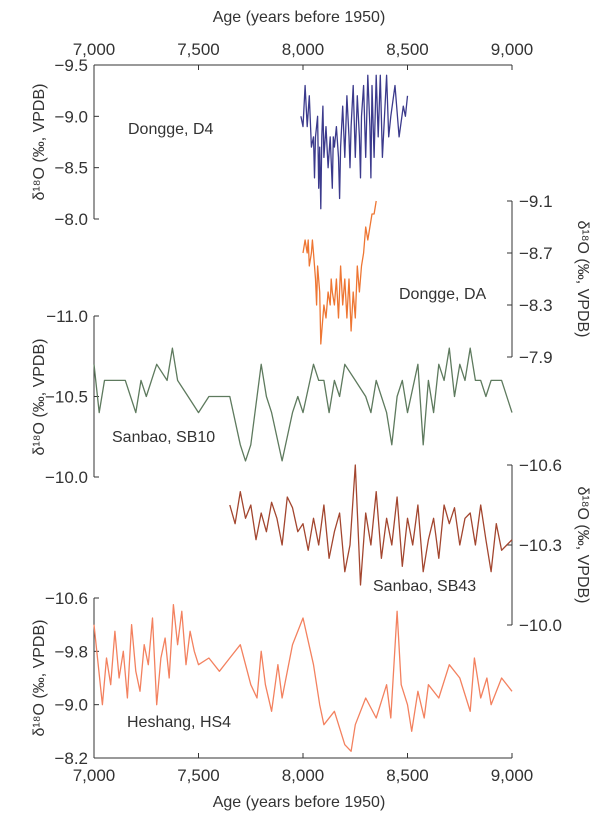 The image size is (597, 815). What do you see at coordinates (71, 651) in the screenshot?
I see `y-tick-label: −9.8` at bounding box center [71, 651].